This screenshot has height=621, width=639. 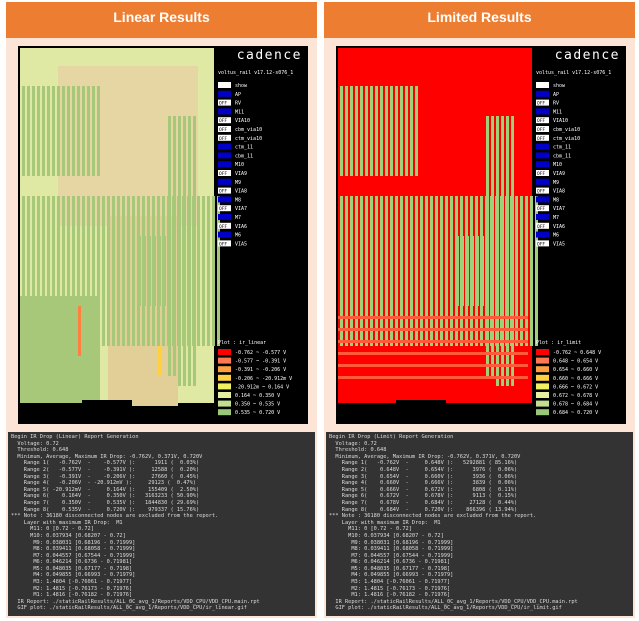 I want to click on layer-label: RV, so click(x=556, y=104).